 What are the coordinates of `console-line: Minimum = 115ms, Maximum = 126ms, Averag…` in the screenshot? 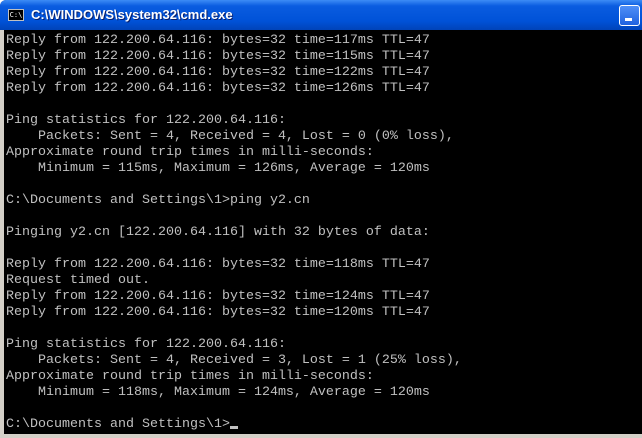 It's located at (218, 168).